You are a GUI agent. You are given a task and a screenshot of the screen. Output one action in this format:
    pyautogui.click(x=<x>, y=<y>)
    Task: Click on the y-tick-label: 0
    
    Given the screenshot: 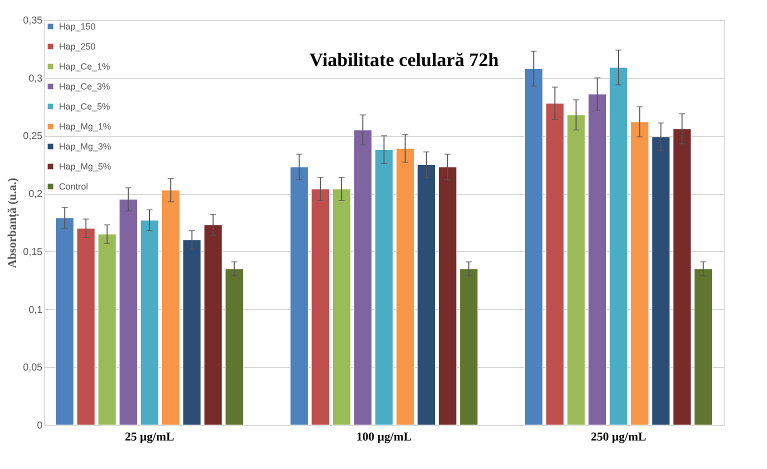 What is the action you would take?
    pyautogui.click(x=39, y=426)
    